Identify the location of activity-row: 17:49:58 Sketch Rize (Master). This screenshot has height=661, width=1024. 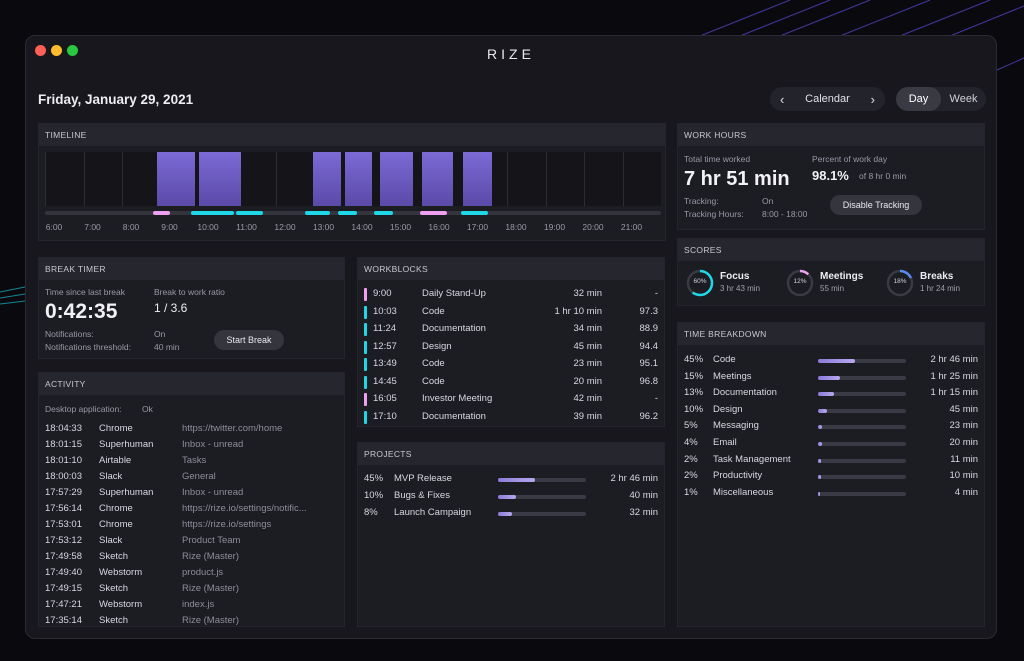
(191, 558).